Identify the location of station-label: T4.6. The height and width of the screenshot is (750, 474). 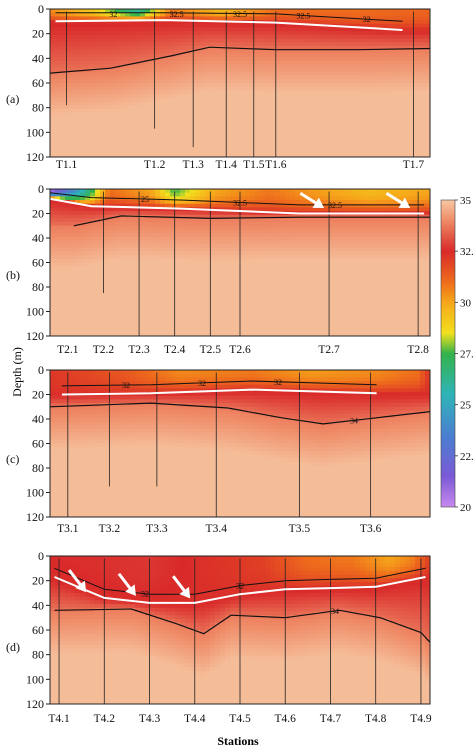
(286, 719).